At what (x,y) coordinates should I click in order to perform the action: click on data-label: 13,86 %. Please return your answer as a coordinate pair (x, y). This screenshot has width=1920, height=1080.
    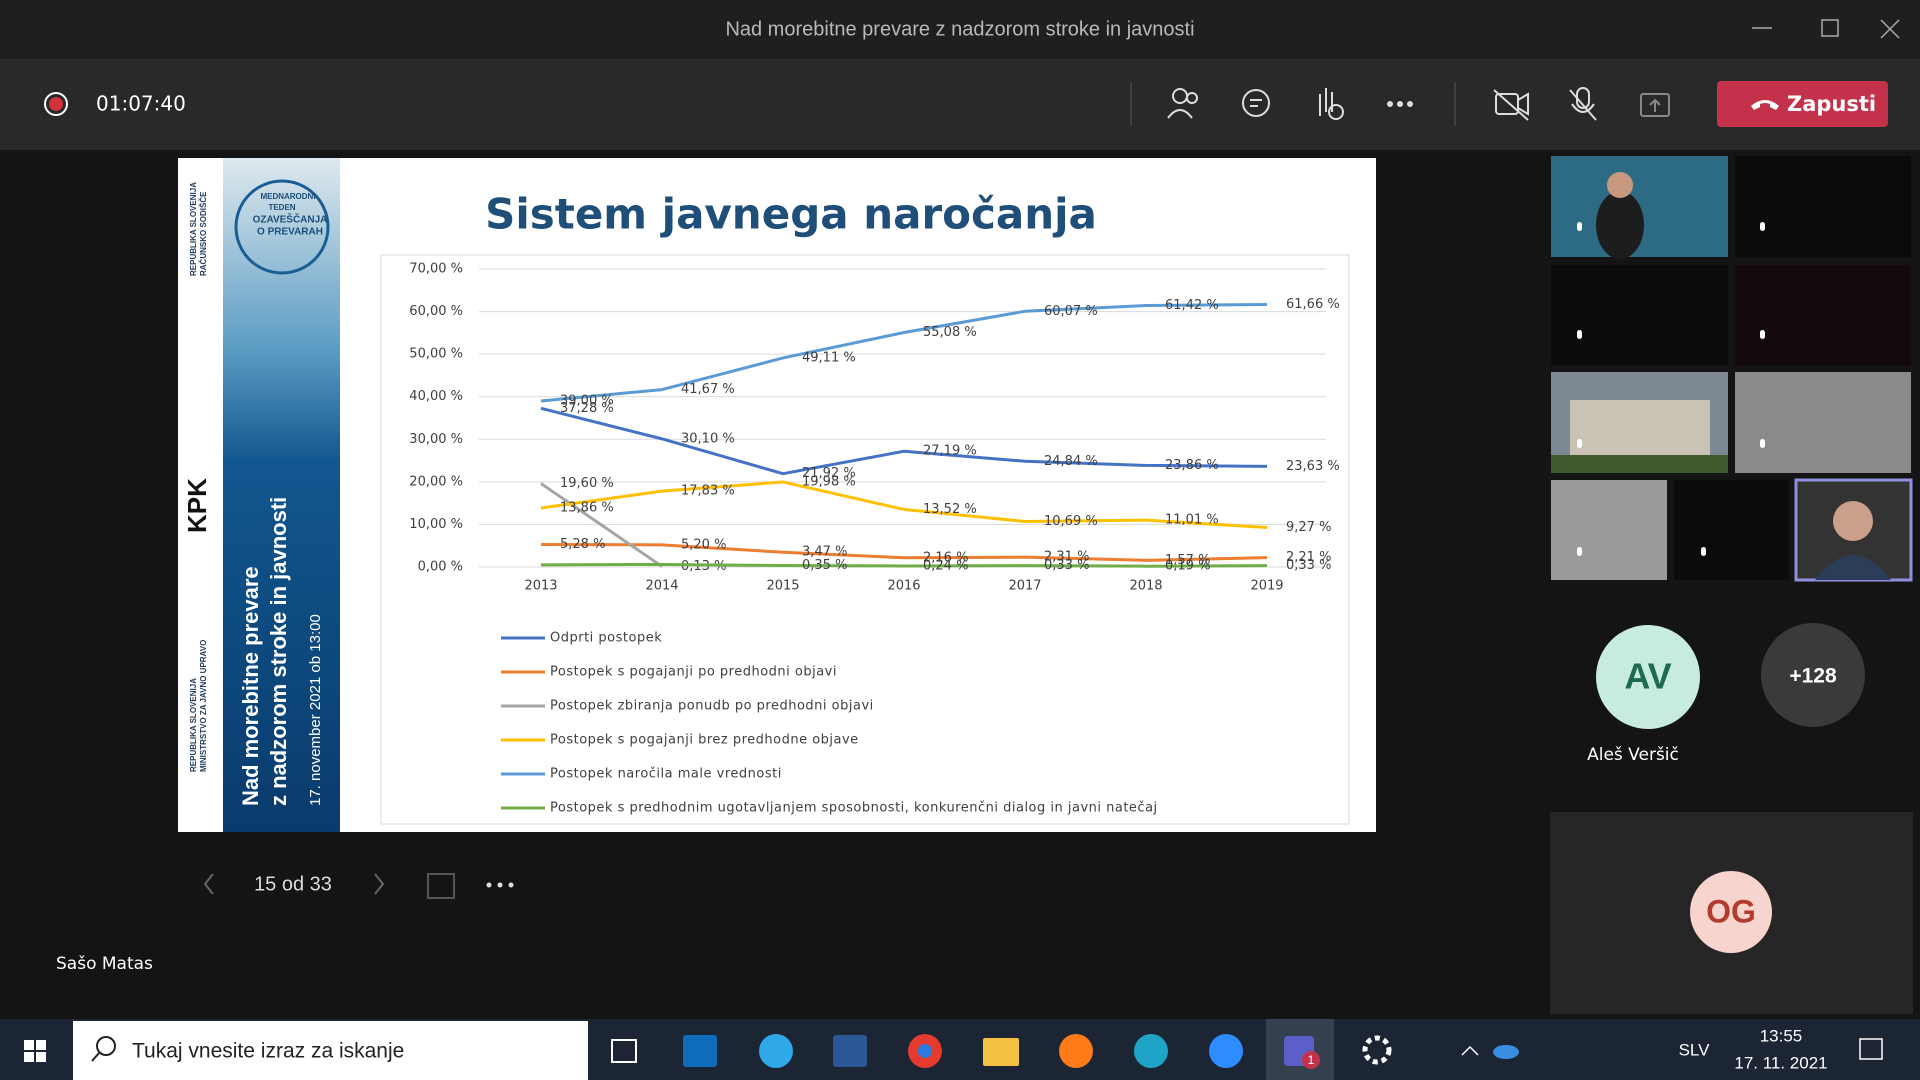
    Looking at the image, I should click on (587, 507).